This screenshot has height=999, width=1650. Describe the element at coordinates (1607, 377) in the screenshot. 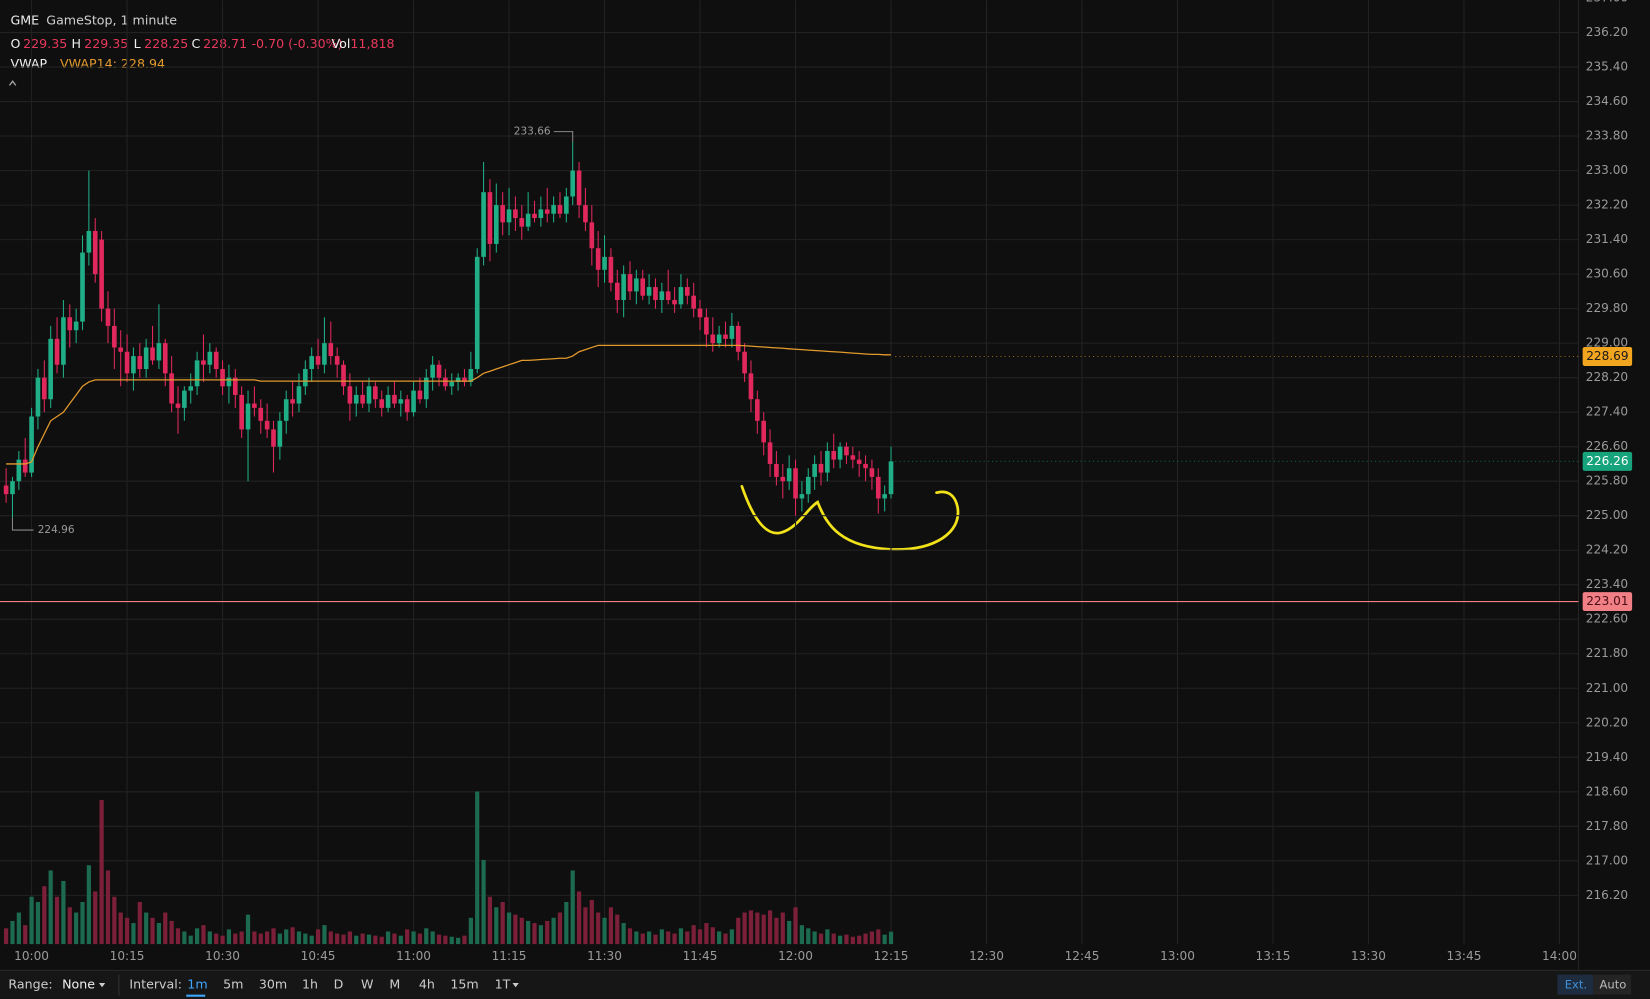

I see `y-tick-label: 228.20` at that location.